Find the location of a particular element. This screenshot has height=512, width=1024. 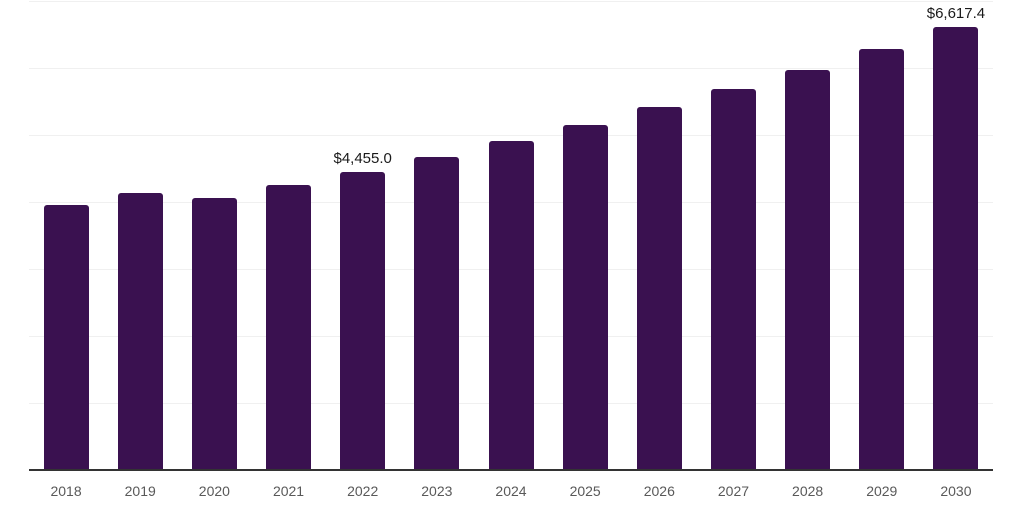

x-tick-label-2018: 2018 is located at coordinates (66, 491).